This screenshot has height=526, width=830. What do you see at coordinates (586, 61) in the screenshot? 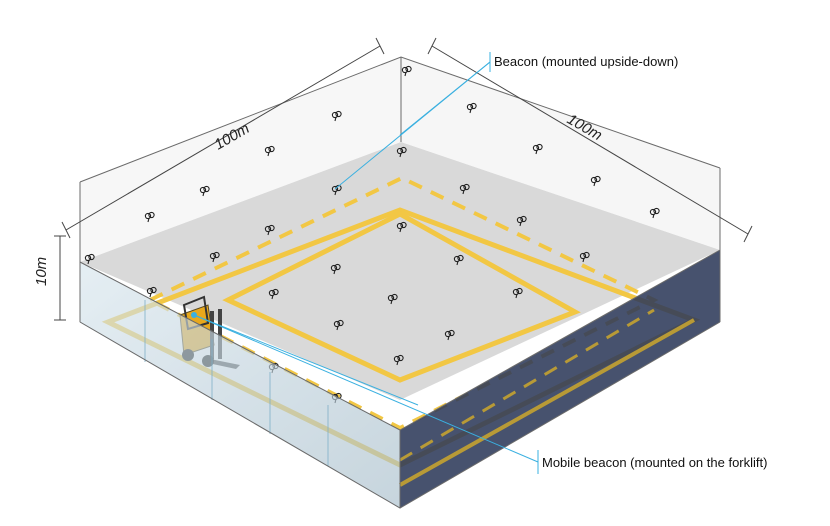
I see `beacon-label: Beacon (mounted upside-down)` at bounding box center [586, 61].